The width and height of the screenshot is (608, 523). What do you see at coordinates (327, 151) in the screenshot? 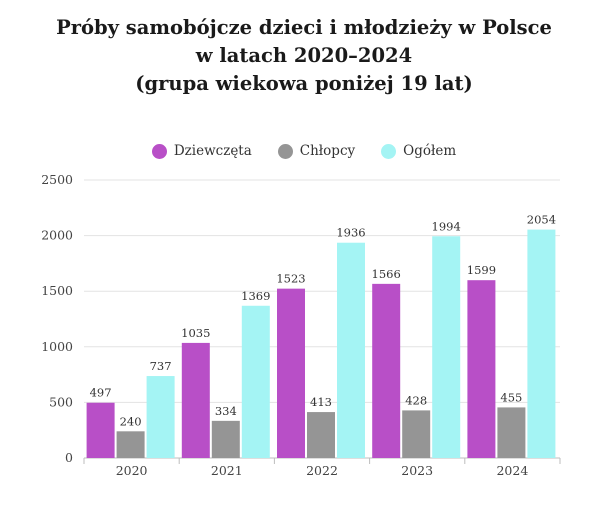
I see `legend-label-boys: Chłopcy` at bounding box center [327, 151].